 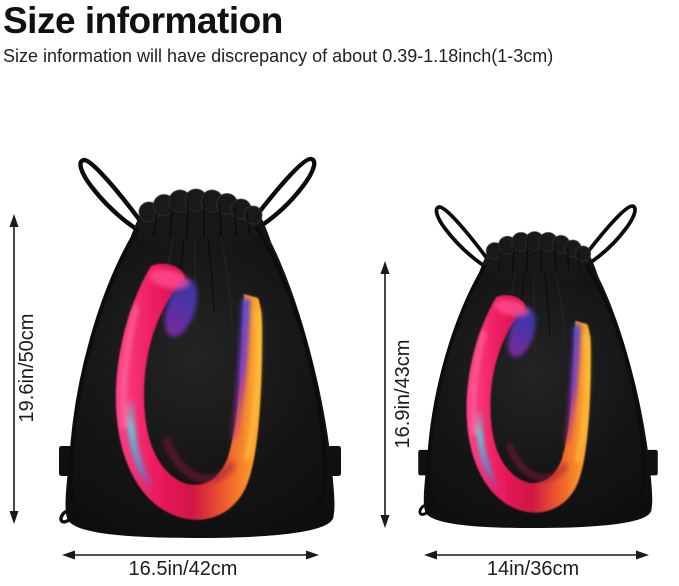 I want to click on width-label-large: 16.5in/42cm, so click(x=183, y=569).